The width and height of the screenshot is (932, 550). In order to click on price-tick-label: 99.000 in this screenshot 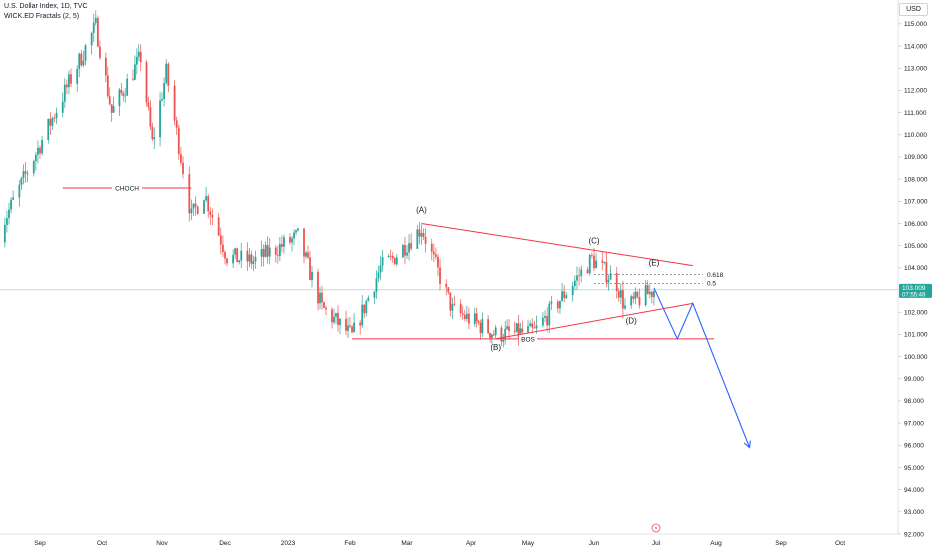, I will do `click(914, 379)`.